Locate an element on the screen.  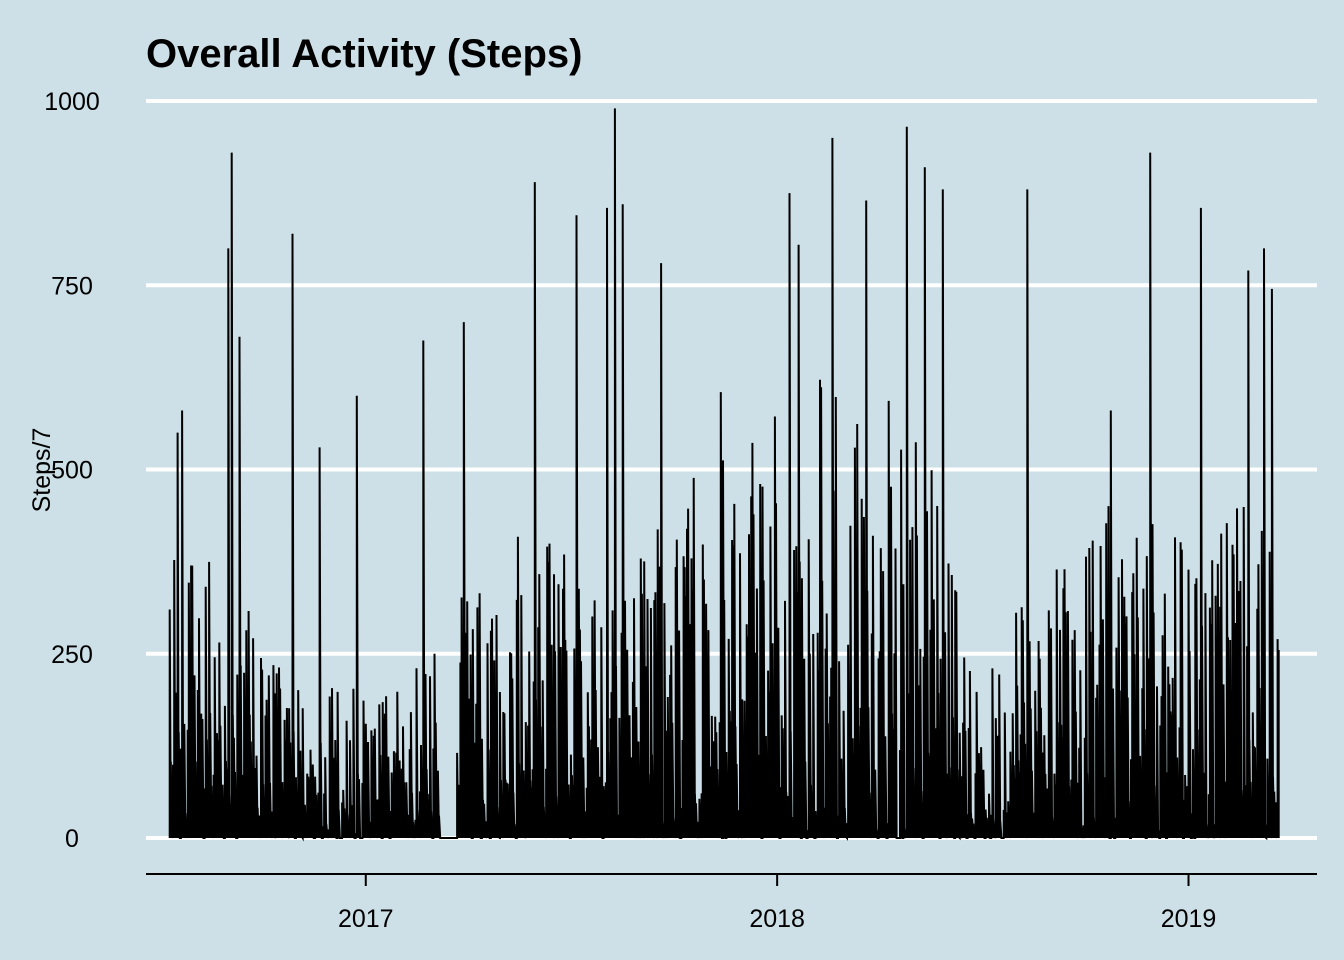
y-tick-label: 250 is located at coordinates (72, 655).